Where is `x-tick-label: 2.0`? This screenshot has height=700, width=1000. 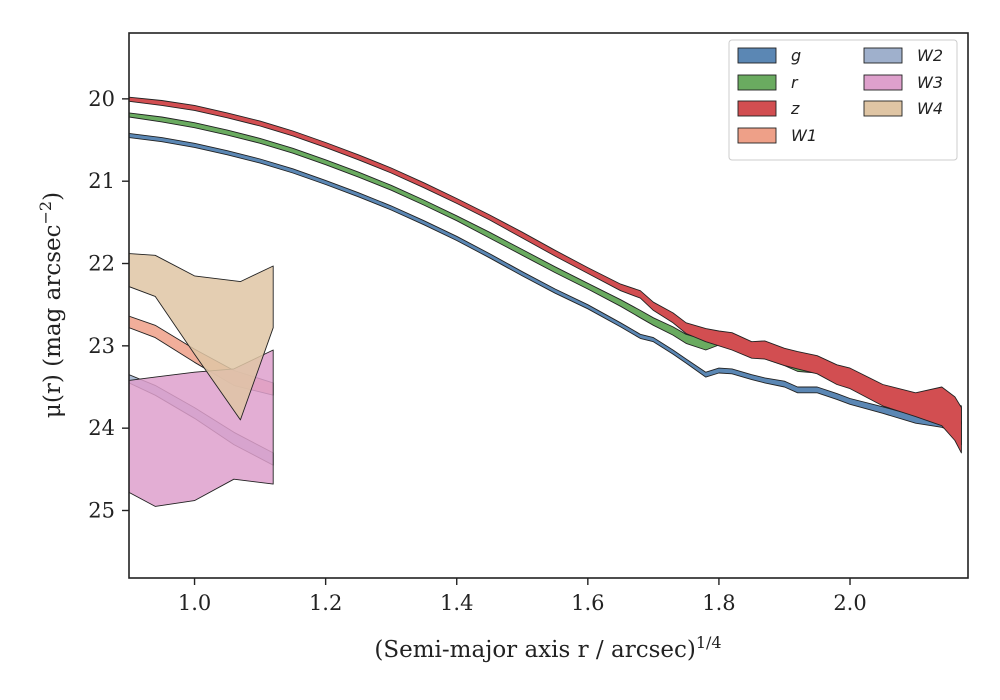 x-tick-label: 2.0 is located at coordinates (849, 603).